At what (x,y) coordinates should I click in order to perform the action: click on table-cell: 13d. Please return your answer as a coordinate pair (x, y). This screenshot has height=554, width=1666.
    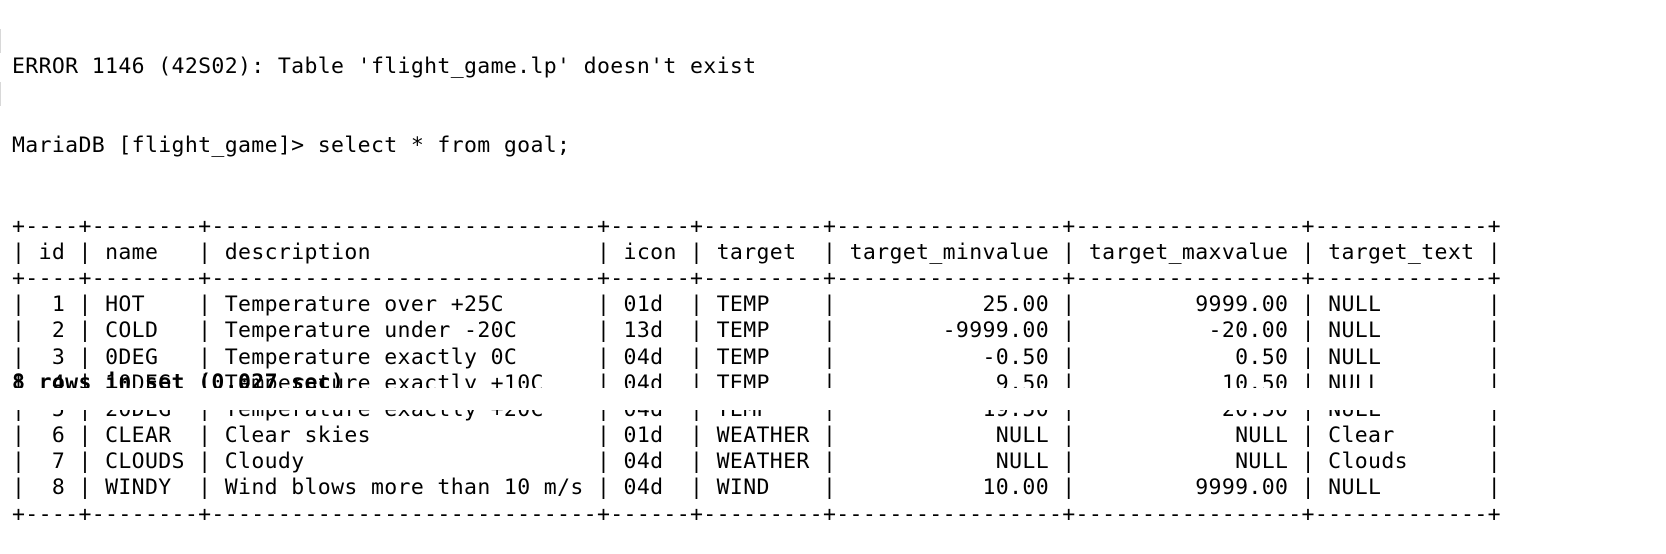
    Looking at the image, I should click on (650, 331).